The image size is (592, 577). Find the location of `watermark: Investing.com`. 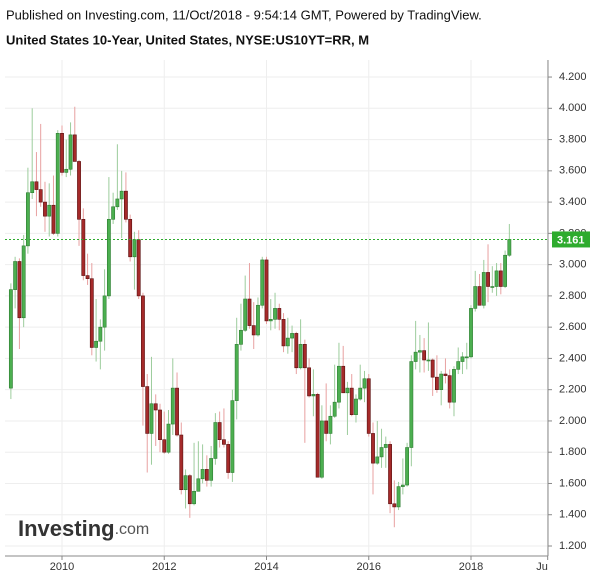

watermark: Investing.com is located at coordinates (83, 528).